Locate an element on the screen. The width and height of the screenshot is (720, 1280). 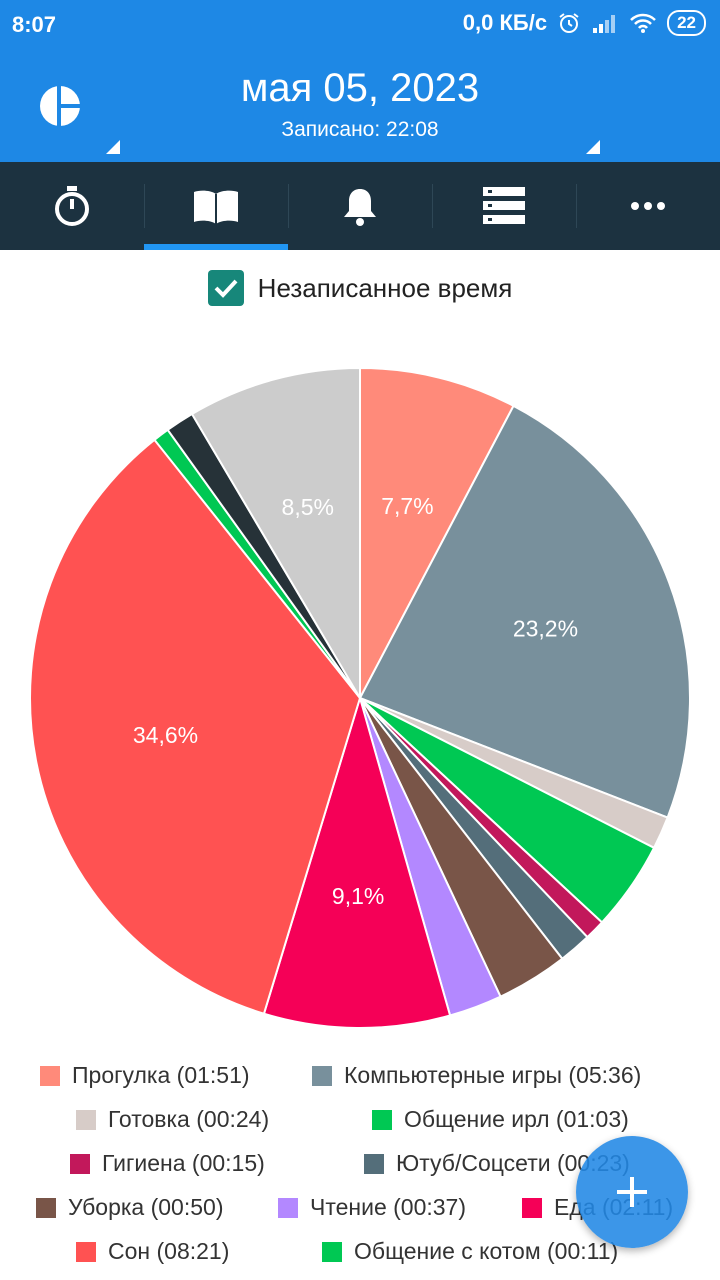
plus-icon is located at coordinates (632, 1192).